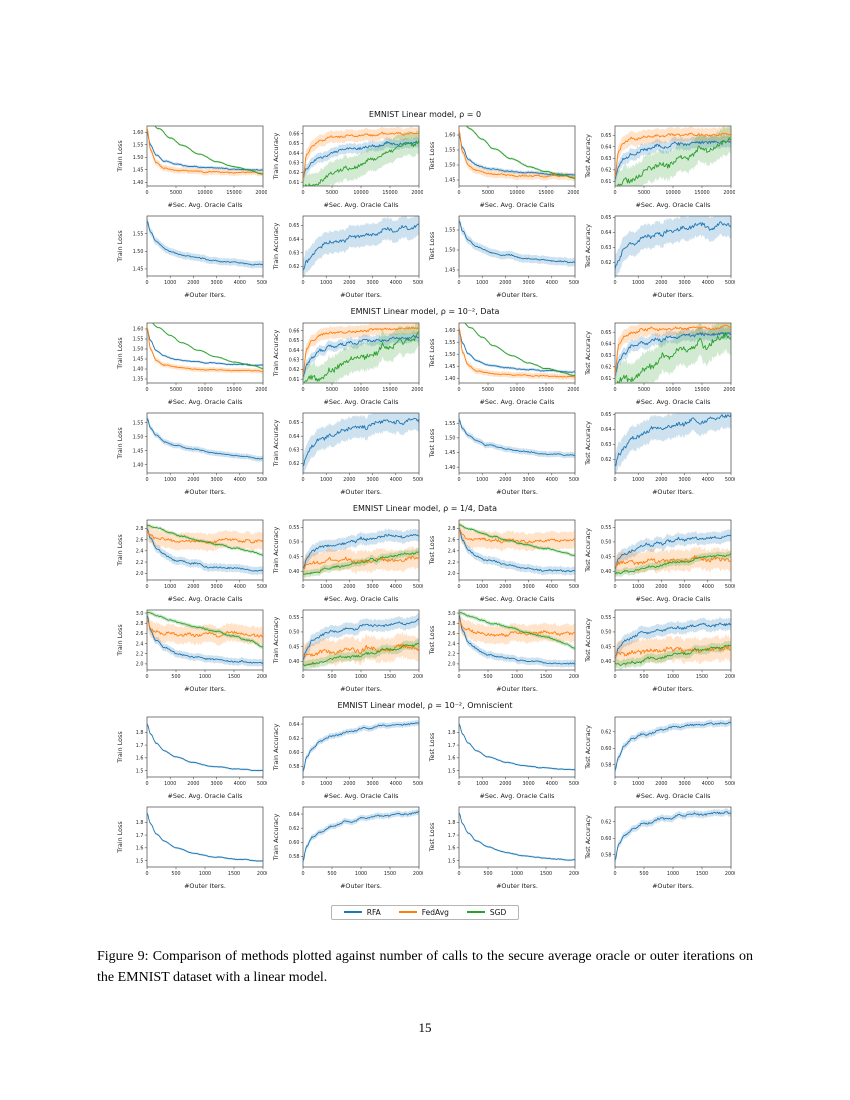 This screenshot has width=850, height=1100. Describe the element at coordinates (389, 193) in the screenshot. I see `svg-text: 15000` at that location.